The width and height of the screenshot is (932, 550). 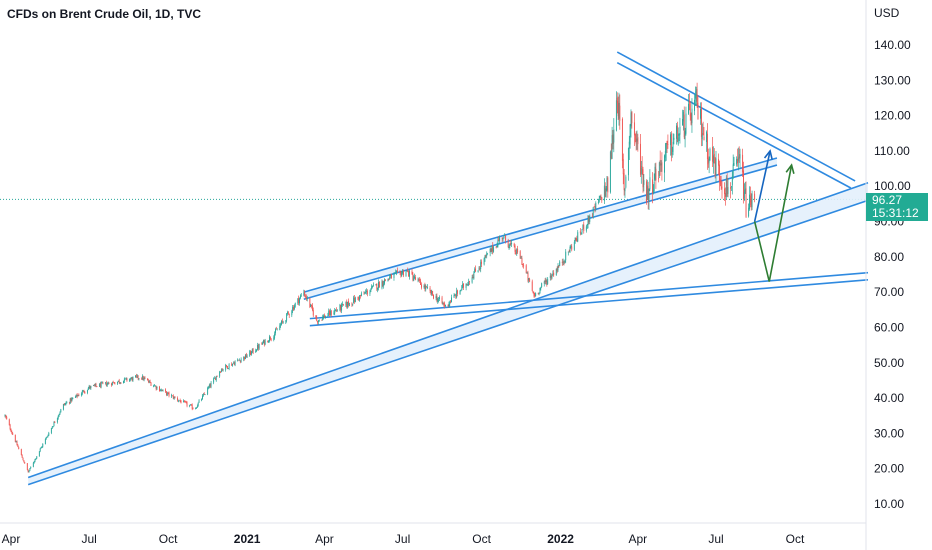 I want to click on time-axis: Apr Jul Oct 2021 Apr Jul Oct 2022 Apr Jul Oct, so click(x=403, y=539).